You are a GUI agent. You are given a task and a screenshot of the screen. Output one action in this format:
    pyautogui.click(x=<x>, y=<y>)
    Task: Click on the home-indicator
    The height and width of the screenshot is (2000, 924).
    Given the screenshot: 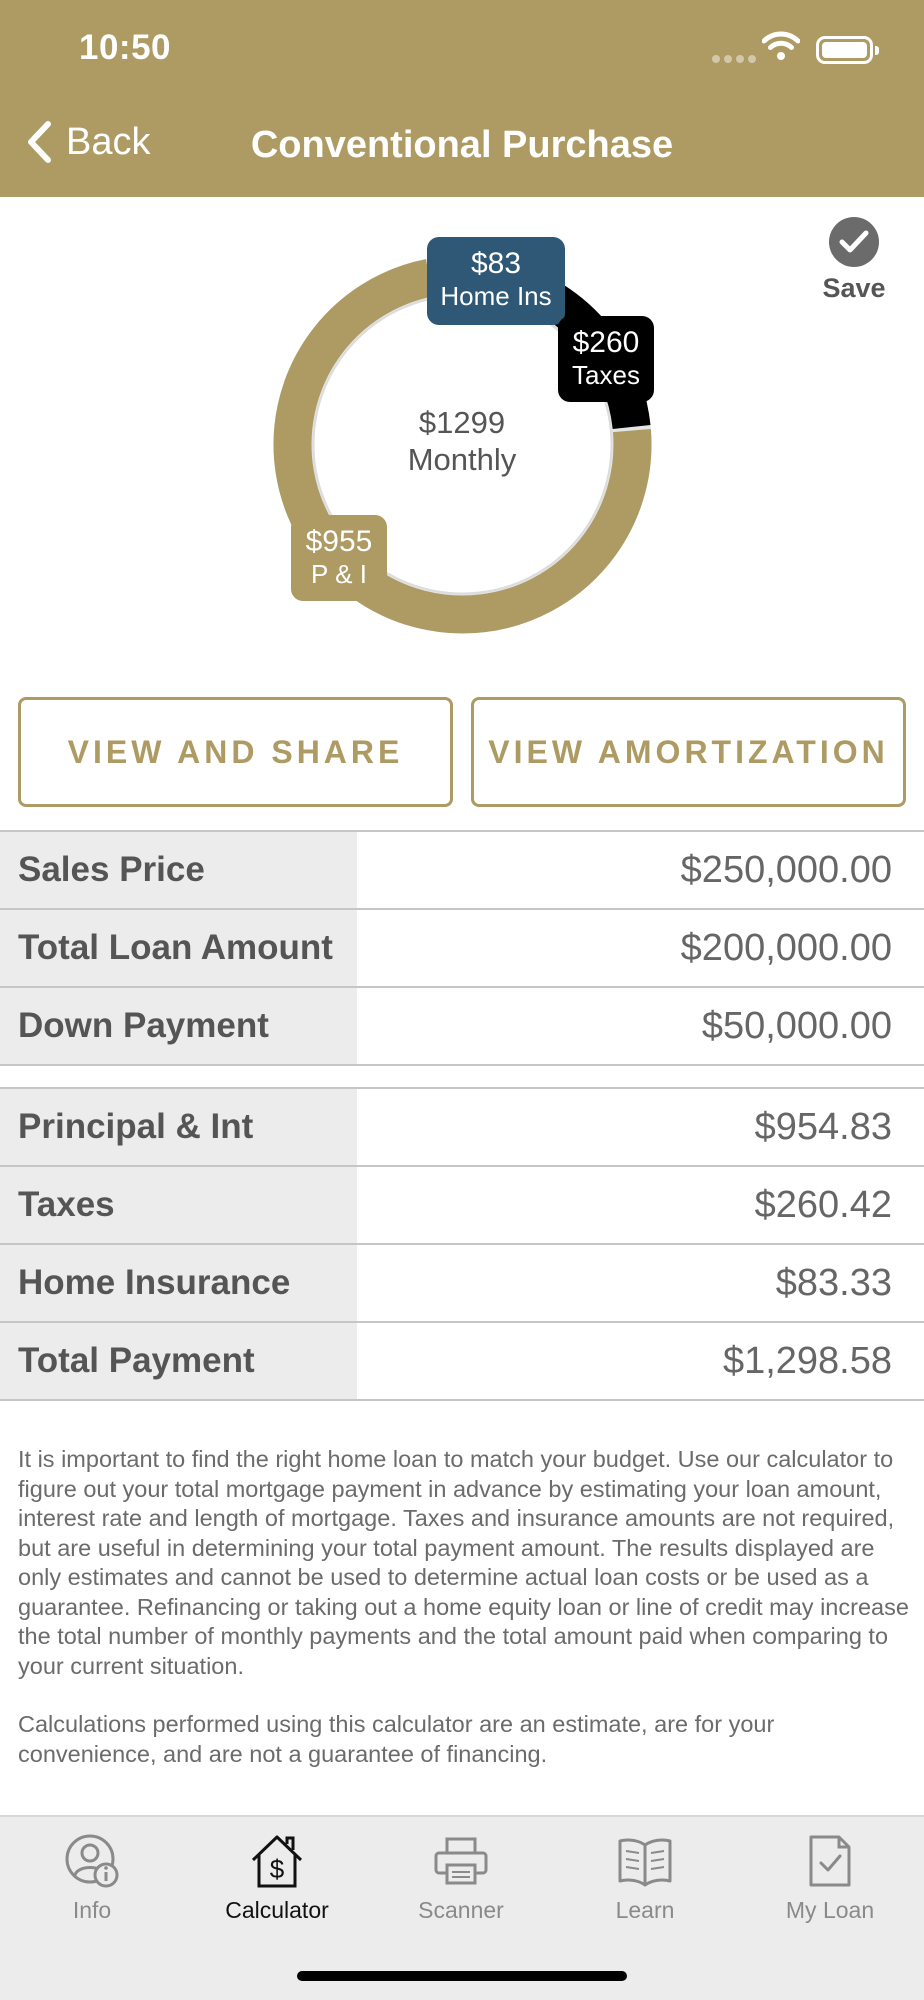 What is the action you would take?
    pyautogui.click(x=462, y=1976)
    